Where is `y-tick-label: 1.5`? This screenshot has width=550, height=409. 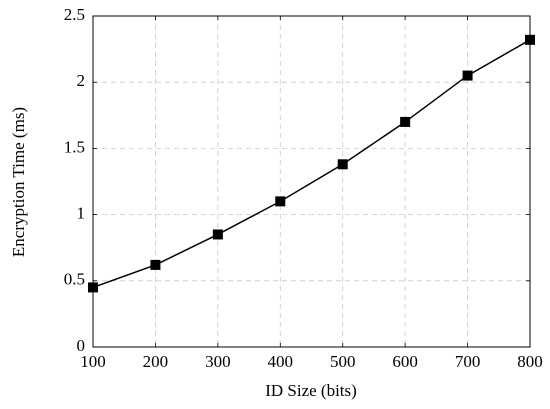
y-tick-label: 1.5 is located at coordinates (74, 146).